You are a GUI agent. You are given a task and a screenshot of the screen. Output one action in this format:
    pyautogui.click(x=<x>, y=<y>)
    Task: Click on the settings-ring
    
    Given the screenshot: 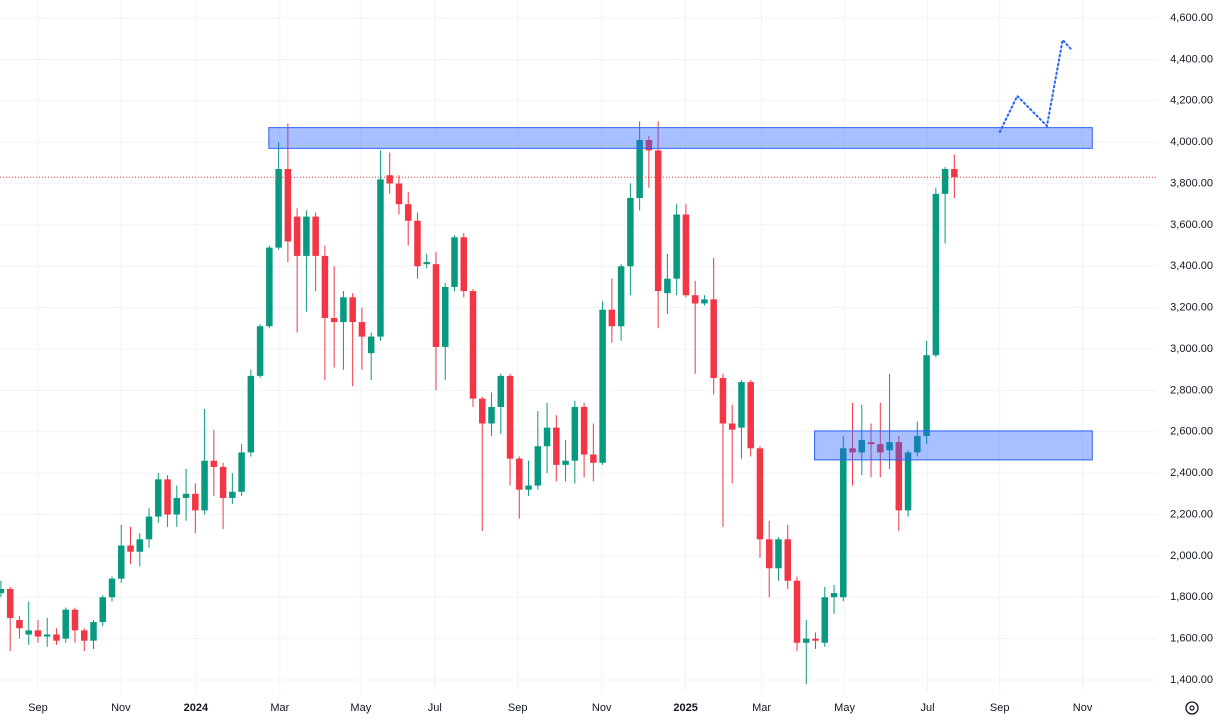 What is the action you would take?
    pyautogui.click(x=1192, y=708)
    